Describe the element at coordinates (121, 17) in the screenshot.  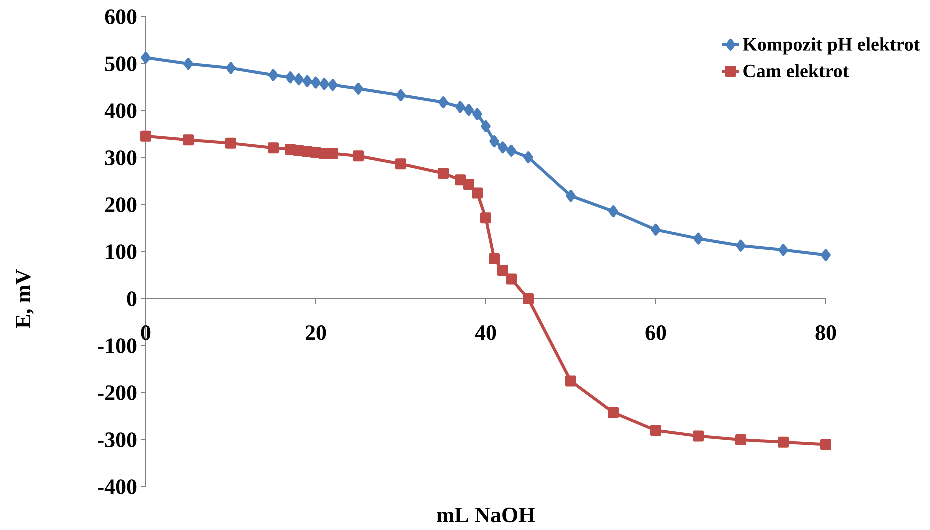
I see `y-tick-label: 600` at that location.